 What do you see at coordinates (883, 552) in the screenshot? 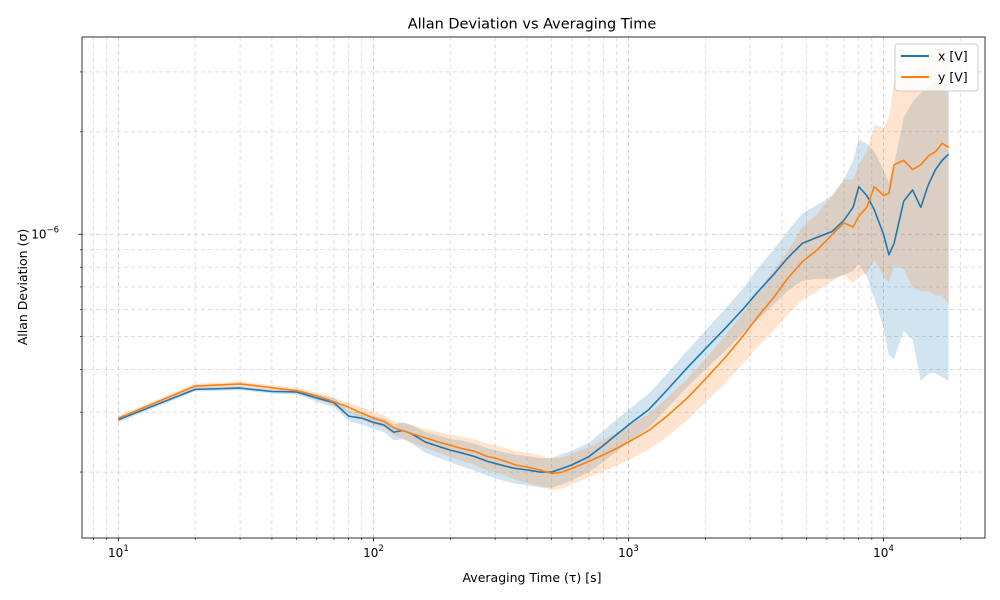
I see `x-tick-label: 10⁴` at bounding box center [883, 552].